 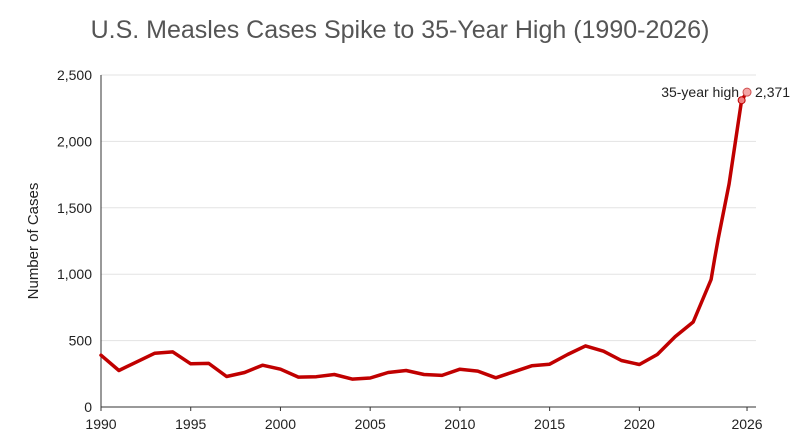 I want to click on annotation-markers, so click(x=744, y=96).